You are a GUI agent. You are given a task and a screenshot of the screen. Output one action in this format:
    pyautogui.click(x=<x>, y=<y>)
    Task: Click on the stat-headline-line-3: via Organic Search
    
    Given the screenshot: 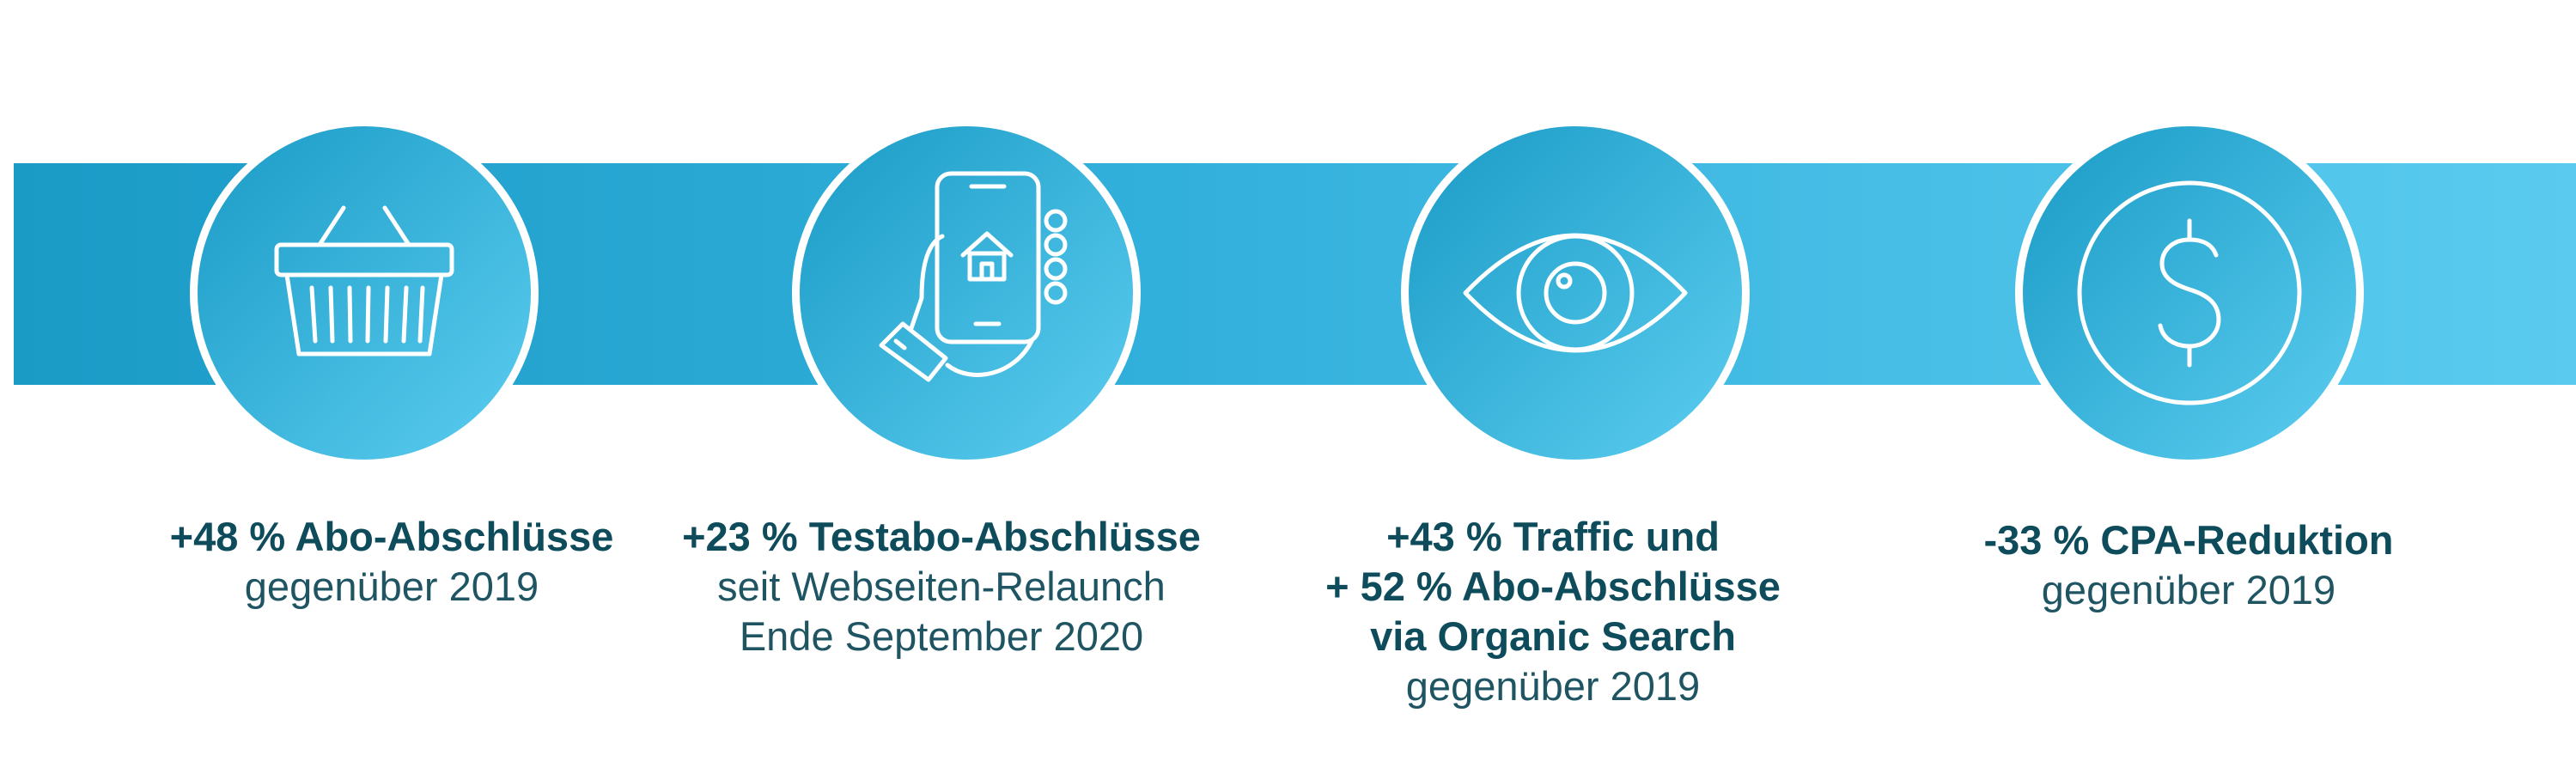 What is the action you would take?
    pyautogui.click(x=1553, y=636)
    